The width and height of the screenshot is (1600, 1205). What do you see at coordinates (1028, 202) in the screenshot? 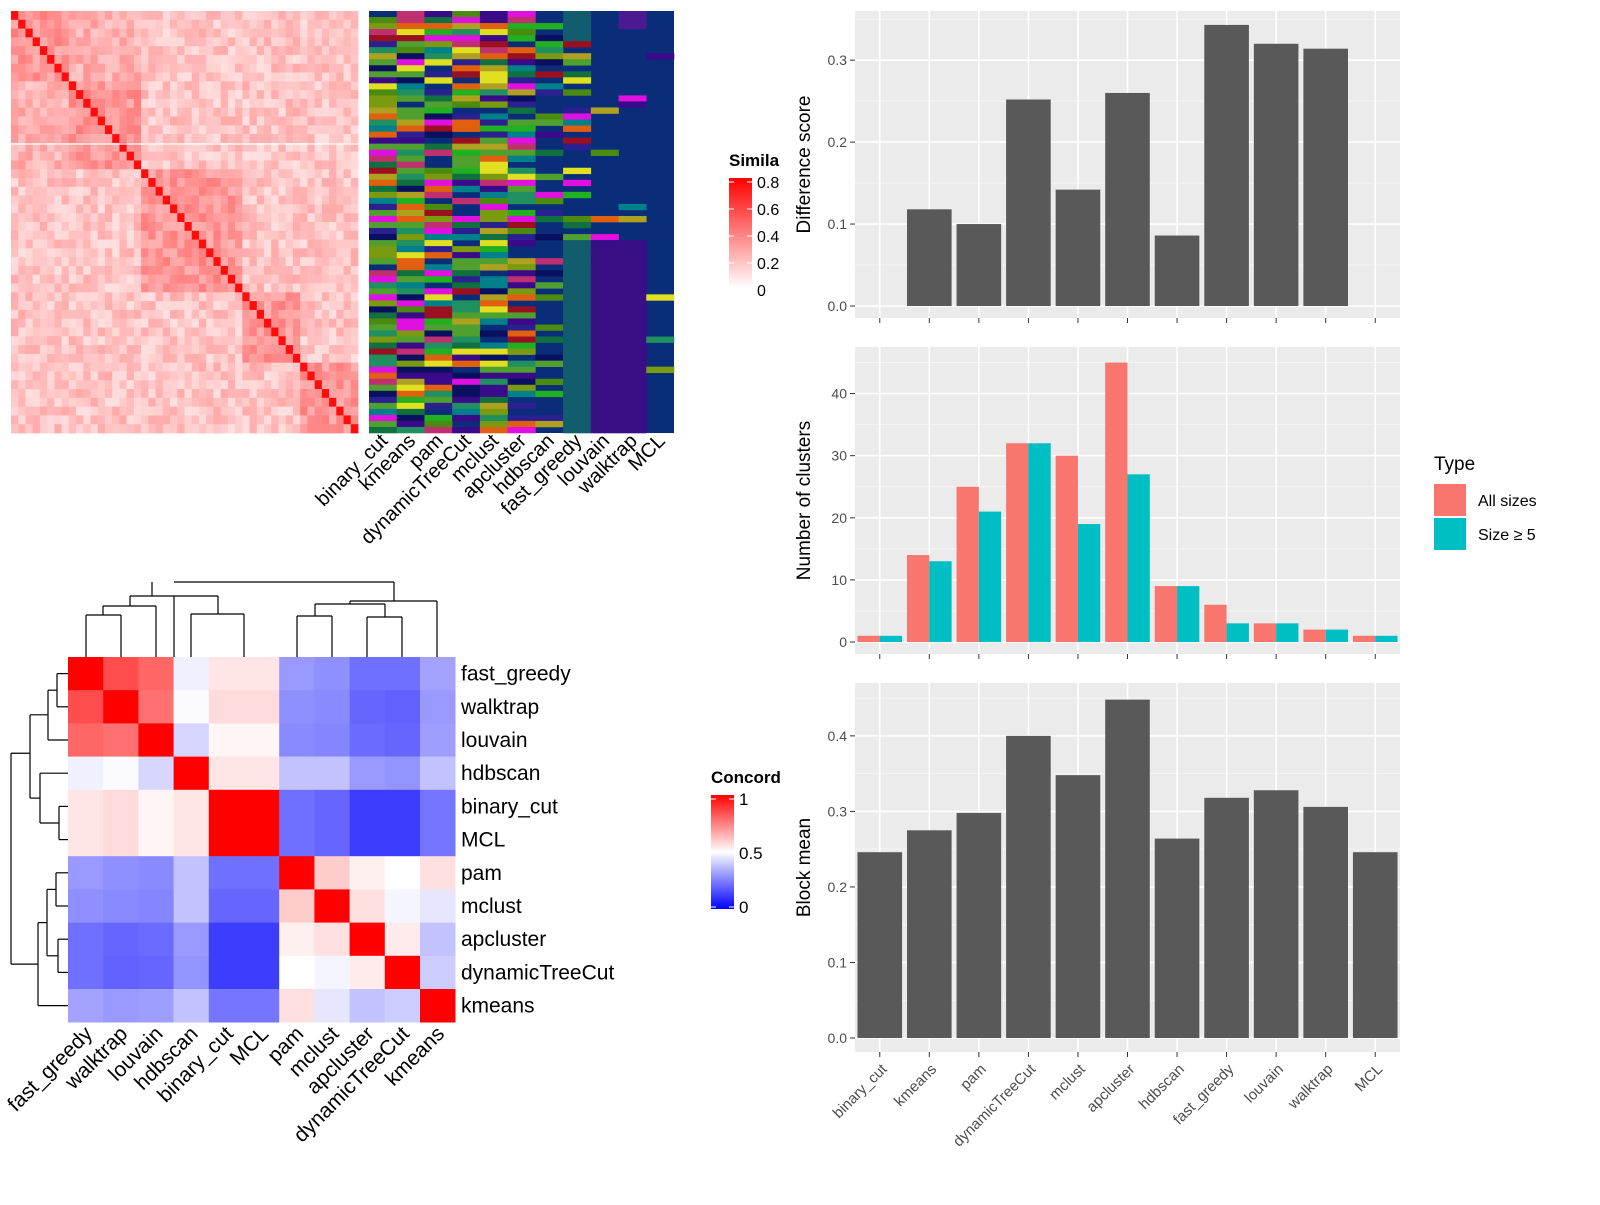
I see `bar` at bounding box center [1028, 202].